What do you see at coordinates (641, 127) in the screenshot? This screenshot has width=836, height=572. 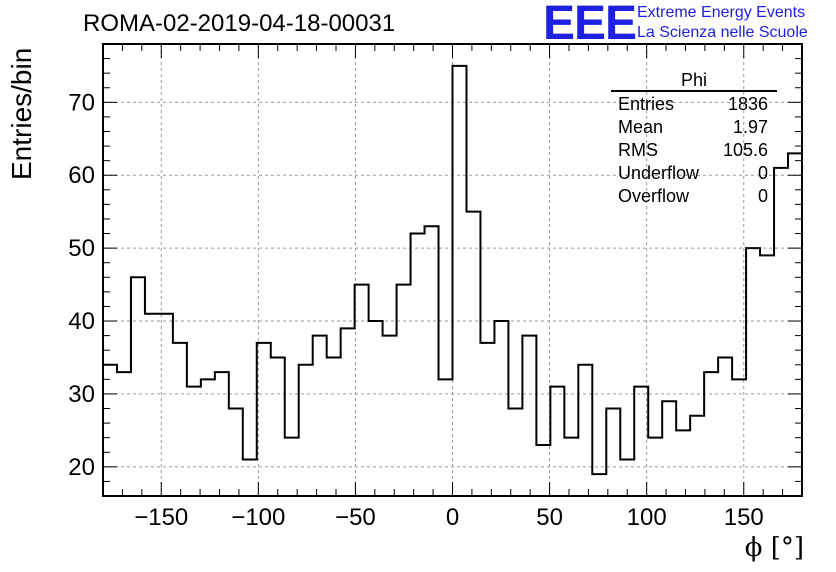 I see `stats-label: Mean` at bounding box center [641, 127].